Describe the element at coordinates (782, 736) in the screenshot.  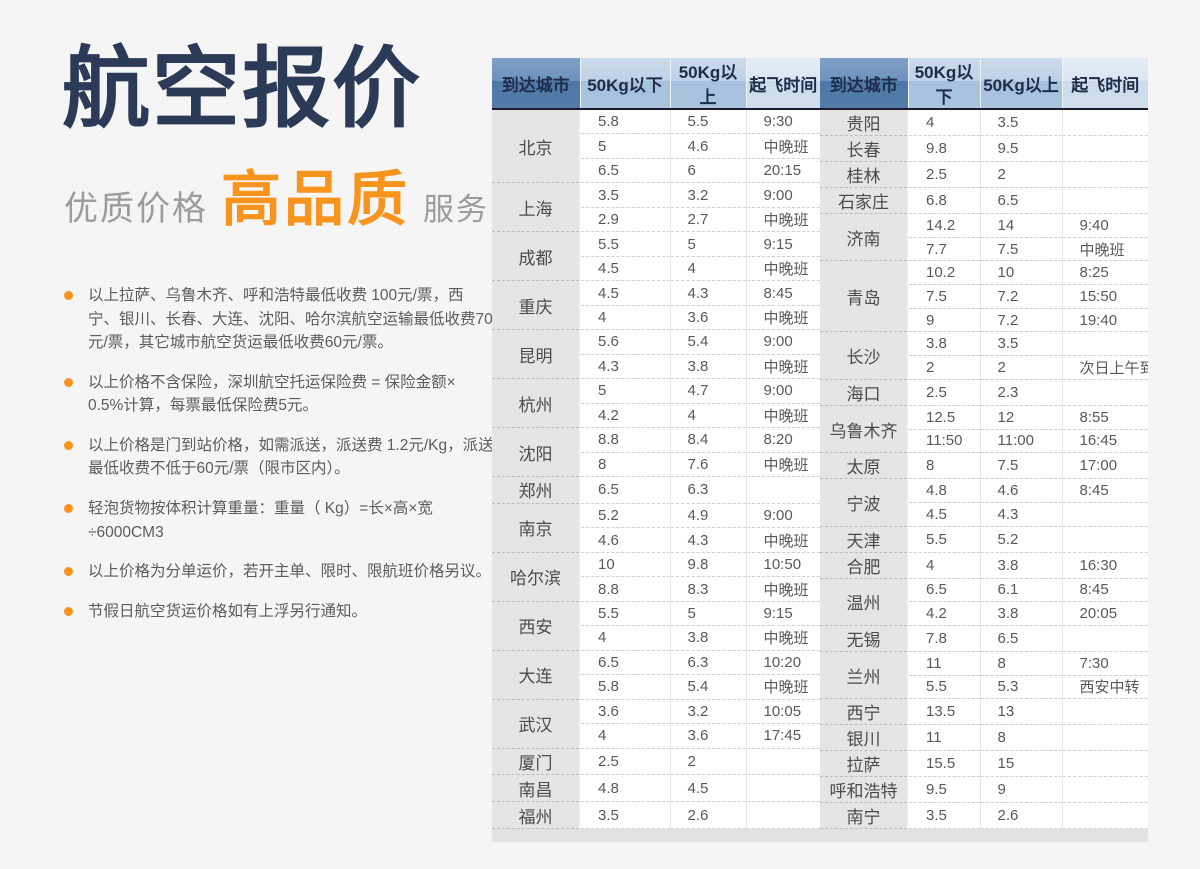
I see `time-cell: 17:45` at that location.